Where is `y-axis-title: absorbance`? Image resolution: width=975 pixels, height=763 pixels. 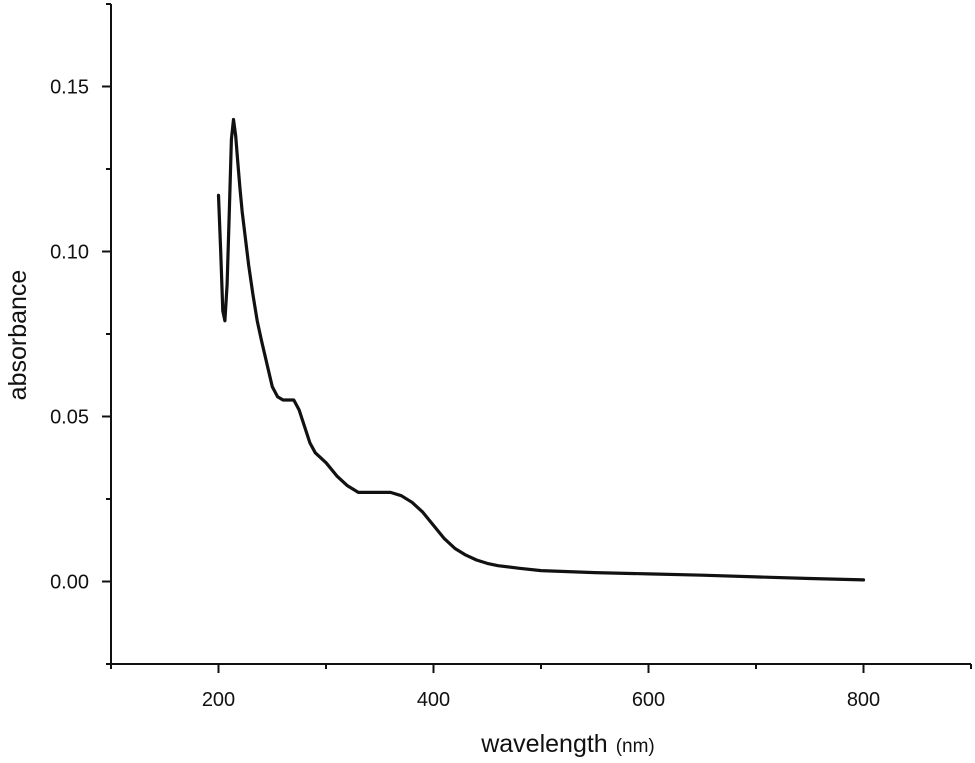 y-axis-title: absorbance is located at coordinates (18, 335).